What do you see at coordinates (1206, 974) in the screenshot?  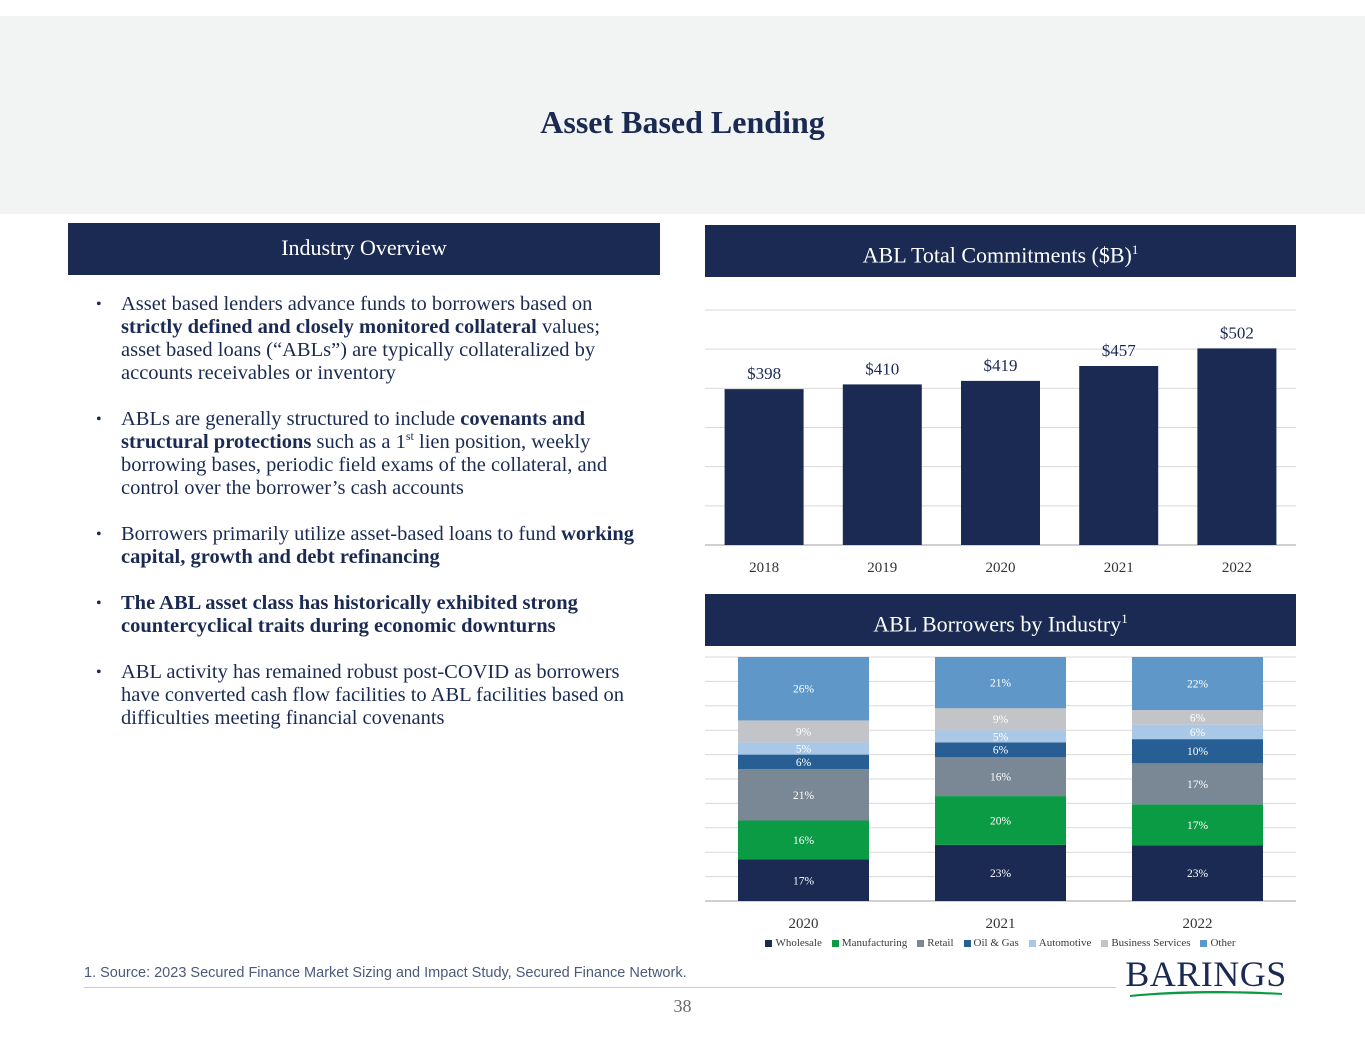 I see `barings-logo-text: BARINGS` at bounding box center [1206, 974].